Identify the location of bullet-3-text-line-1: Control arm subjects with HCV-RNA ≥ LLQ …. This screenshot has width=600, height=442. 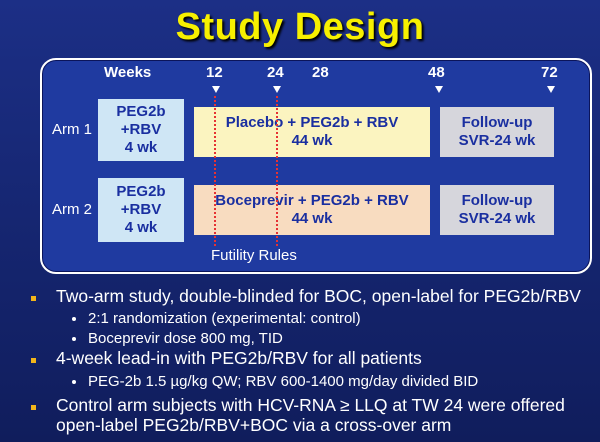
(310, 405).